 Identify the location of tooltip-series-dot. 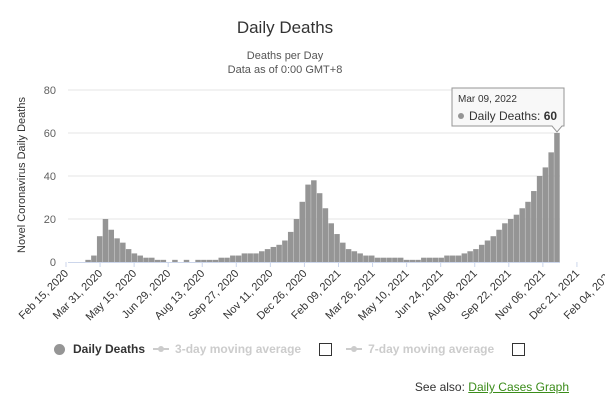
(461, 116).